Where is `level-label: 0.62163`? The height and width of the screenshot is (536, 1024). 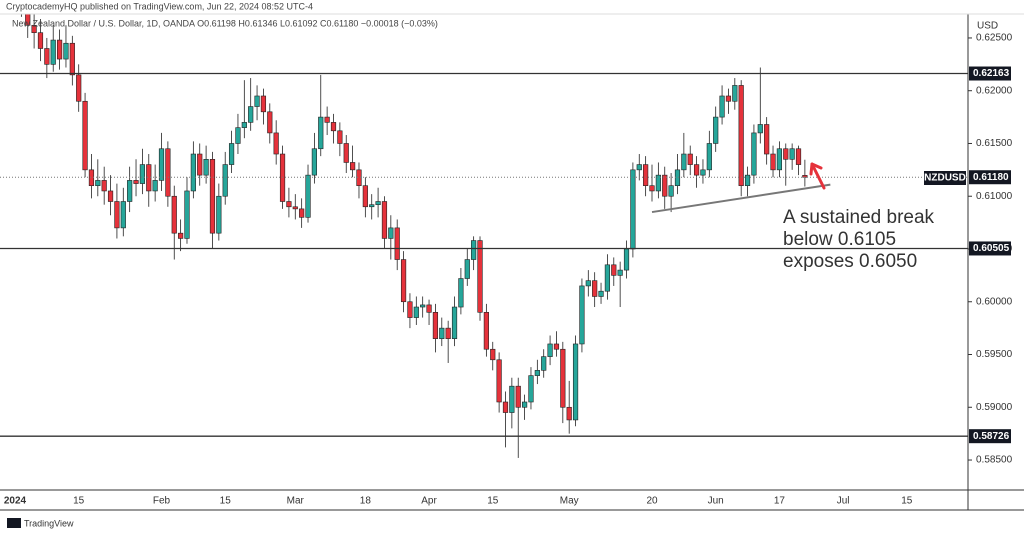
level-label: 0.62163 is located at coordinates (991, 73).